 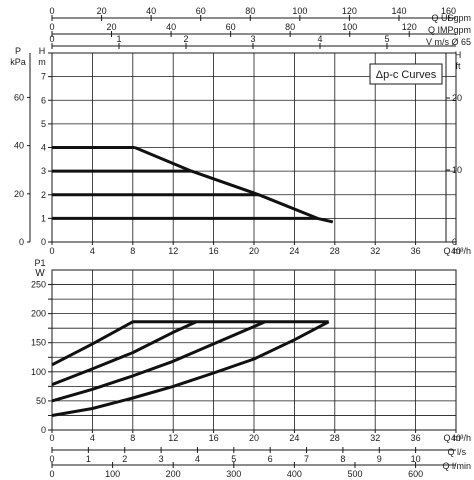 I want to click on top-axis-tick-label: 120, so click(x=349, y=11).